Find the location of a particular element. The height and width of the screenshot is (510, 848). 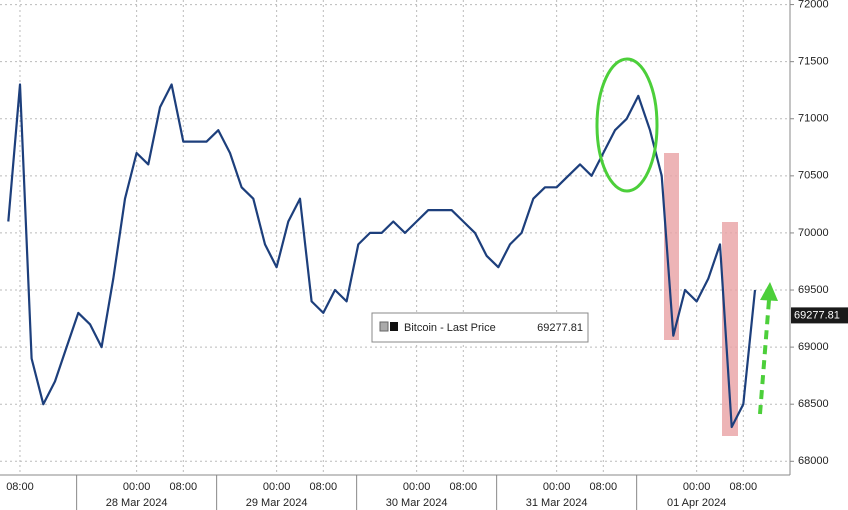

legend: Bitcoin - Last Price 69277.81 is located at coordinates (480, 327).